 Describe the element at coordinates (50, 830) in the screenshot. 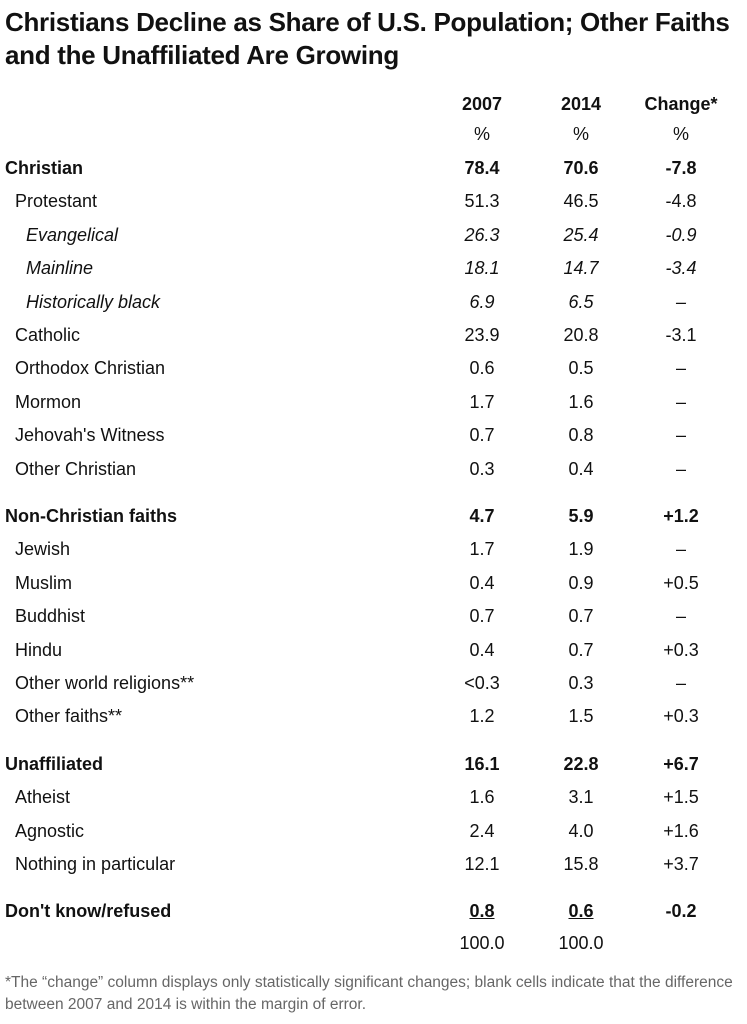

I see `row-label: Agnostic` at that location.